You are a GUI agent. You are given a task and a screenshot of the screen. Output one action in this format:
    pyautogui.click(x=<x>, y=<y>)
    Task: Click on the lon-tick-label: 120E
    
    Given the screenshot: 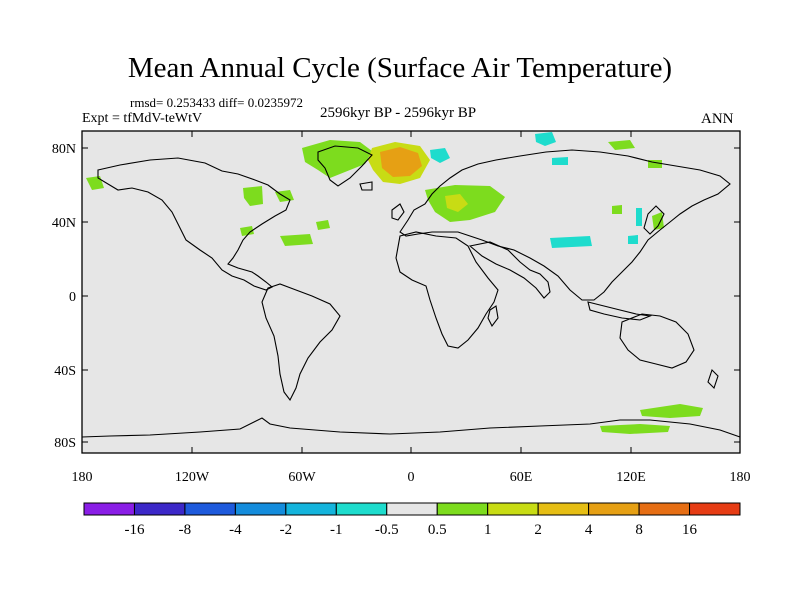 What is the action you would take?
    pyautogui.click(x=631, y=477)
    